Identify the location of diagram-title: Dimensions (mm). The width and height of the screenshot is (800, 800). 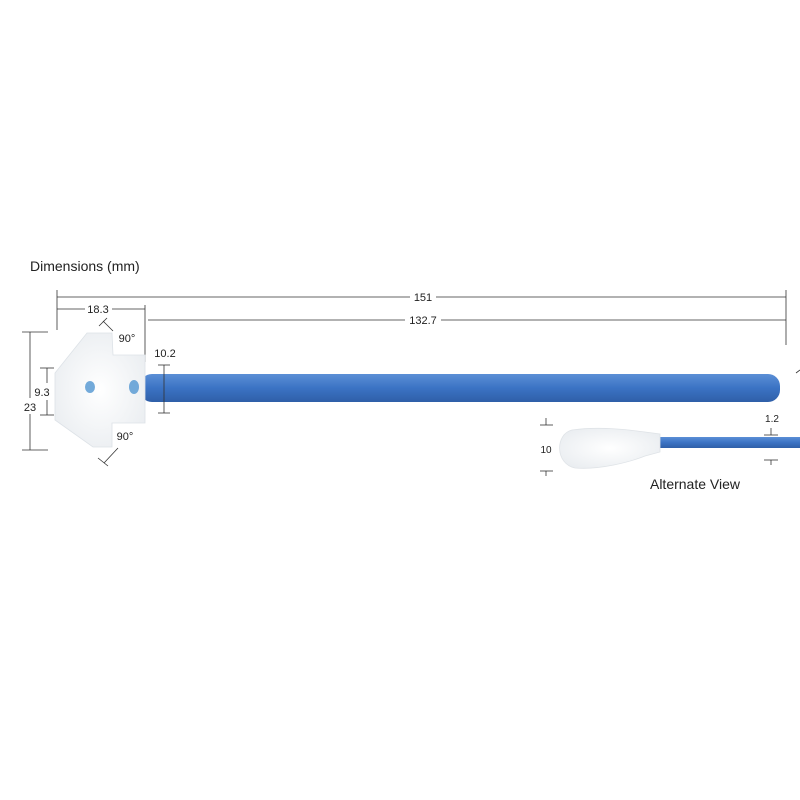
(85, 266).